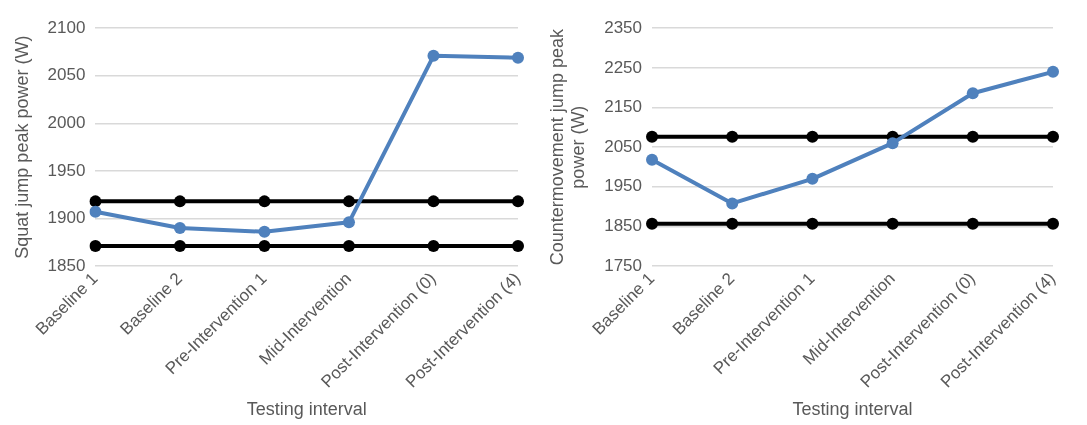 This screenshot has width=1087, height=425. What do you see at coordinates (623, 67) in the screenshot?
I see `y-tick-label: 2250` at bounding box center [623, 67].